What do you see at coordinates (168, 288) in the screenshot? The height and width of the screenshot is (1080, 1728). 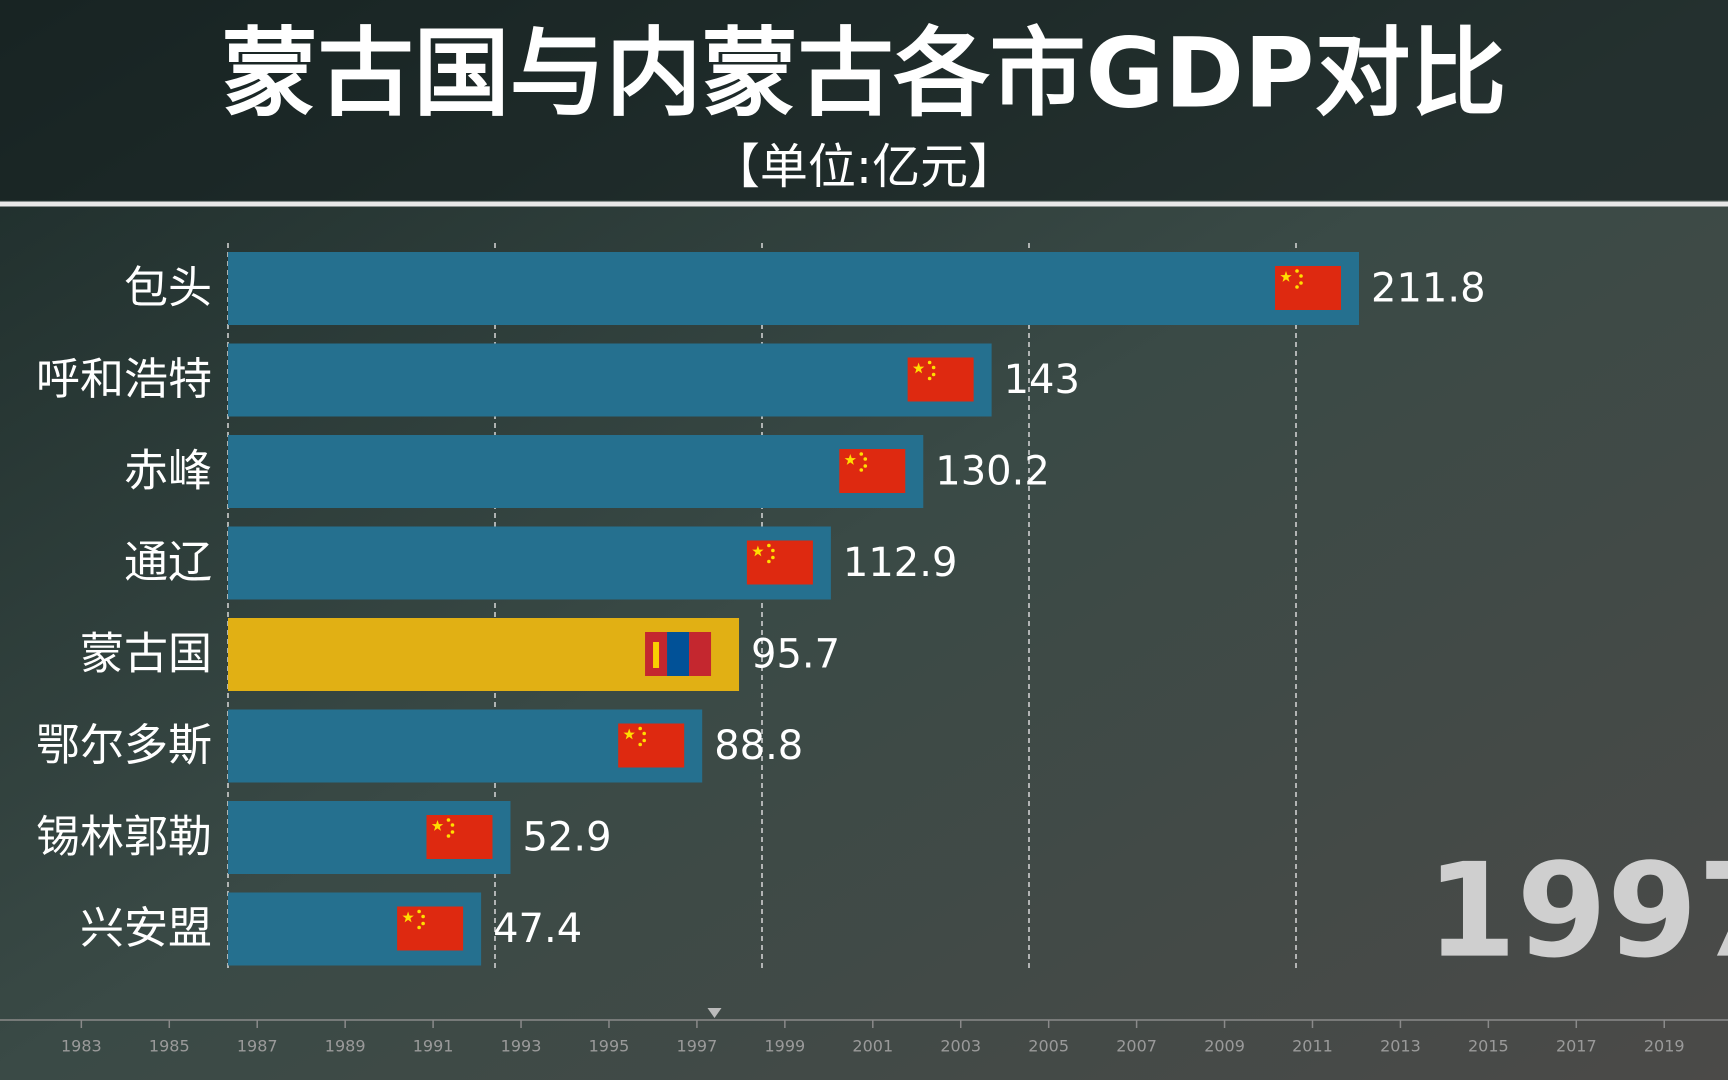 I see `category-label: 包头` at bounding box center [168, 288].